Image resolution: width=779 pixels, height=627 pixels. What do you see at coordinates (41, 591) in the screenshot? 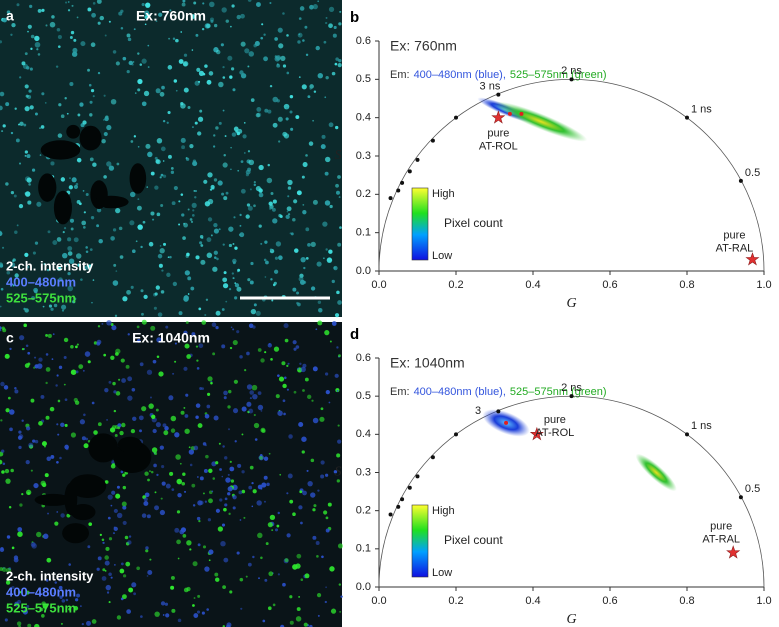
I see `image-legend: 400–480nm` at bounding box center [41, 591].